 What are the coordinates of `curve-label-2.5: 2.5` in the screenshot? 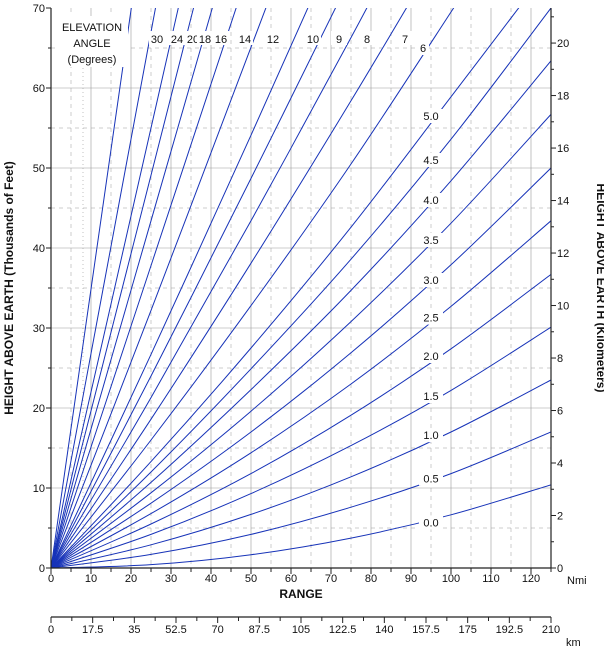 It's located at (430, 319).